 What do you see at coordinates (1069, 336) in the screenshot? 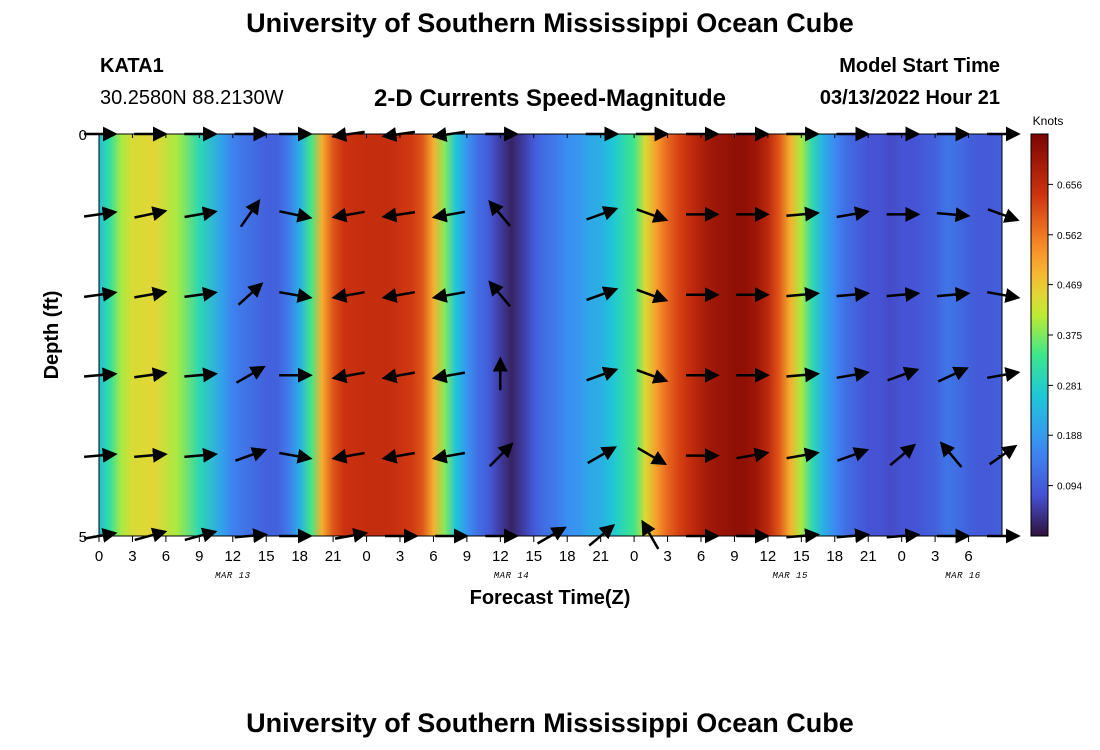
I see `colorbar-tick-label: 0.375` at bounding box center [1069, 336].